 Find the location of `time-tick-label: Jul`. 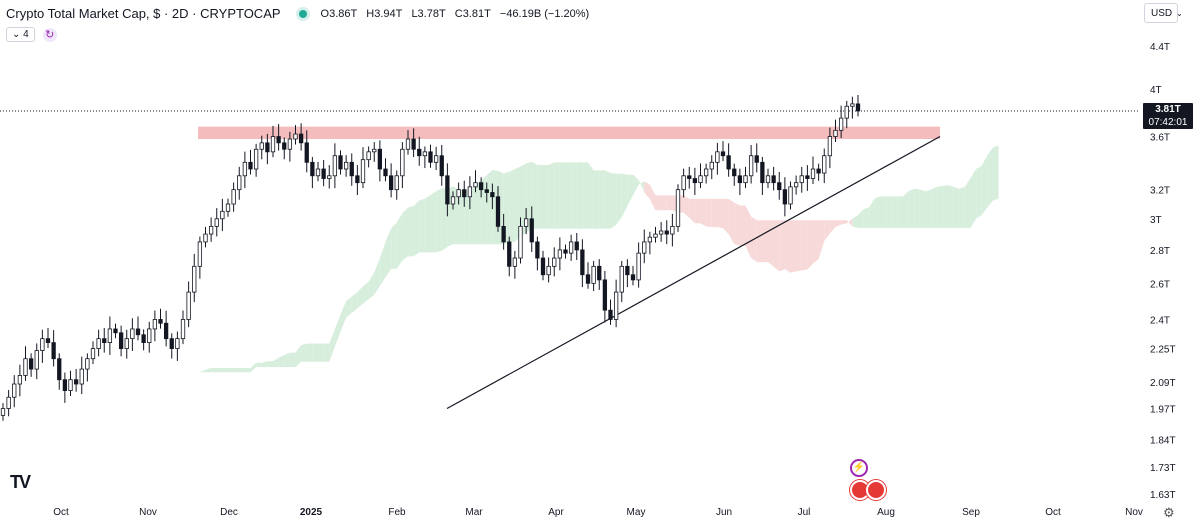

time-tick-label: Jul is located at coordinates (804, 512).